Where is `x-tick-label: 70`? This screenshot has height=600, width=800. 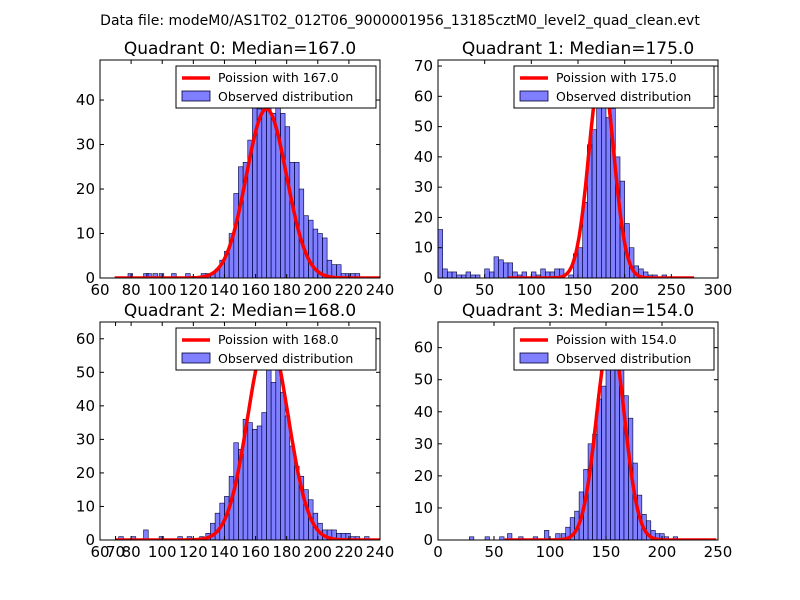
x-tick-label: 70 is located at coordinates (115, 552).